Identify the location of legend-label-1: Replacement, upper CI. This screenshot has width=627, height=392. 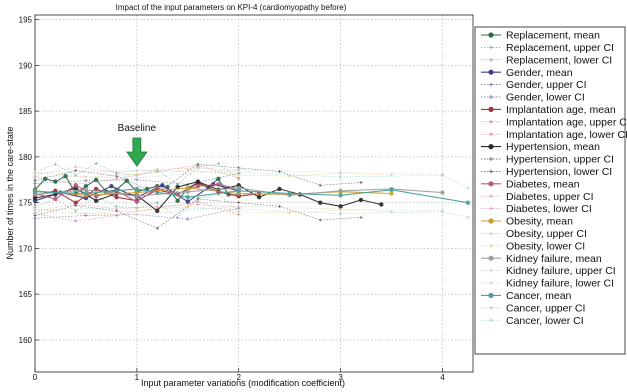
(560, 48).